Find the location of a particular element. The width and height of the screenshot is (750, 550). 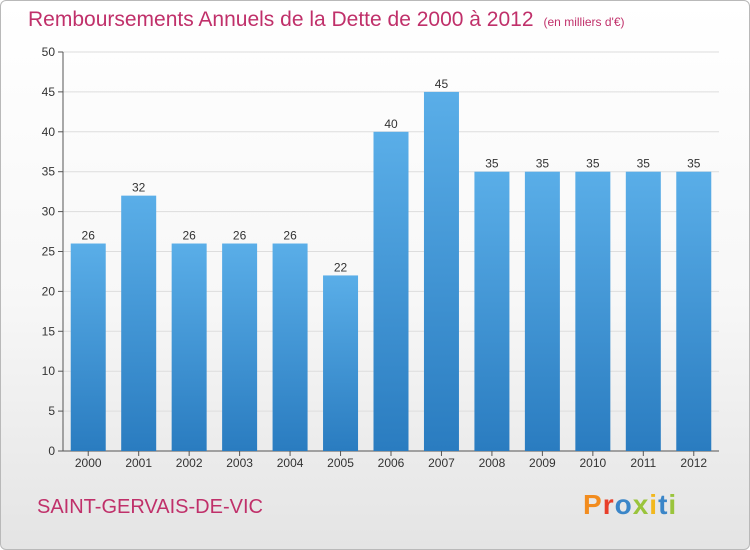

data-label-2008: 35 is located at coordinates (492, 164).